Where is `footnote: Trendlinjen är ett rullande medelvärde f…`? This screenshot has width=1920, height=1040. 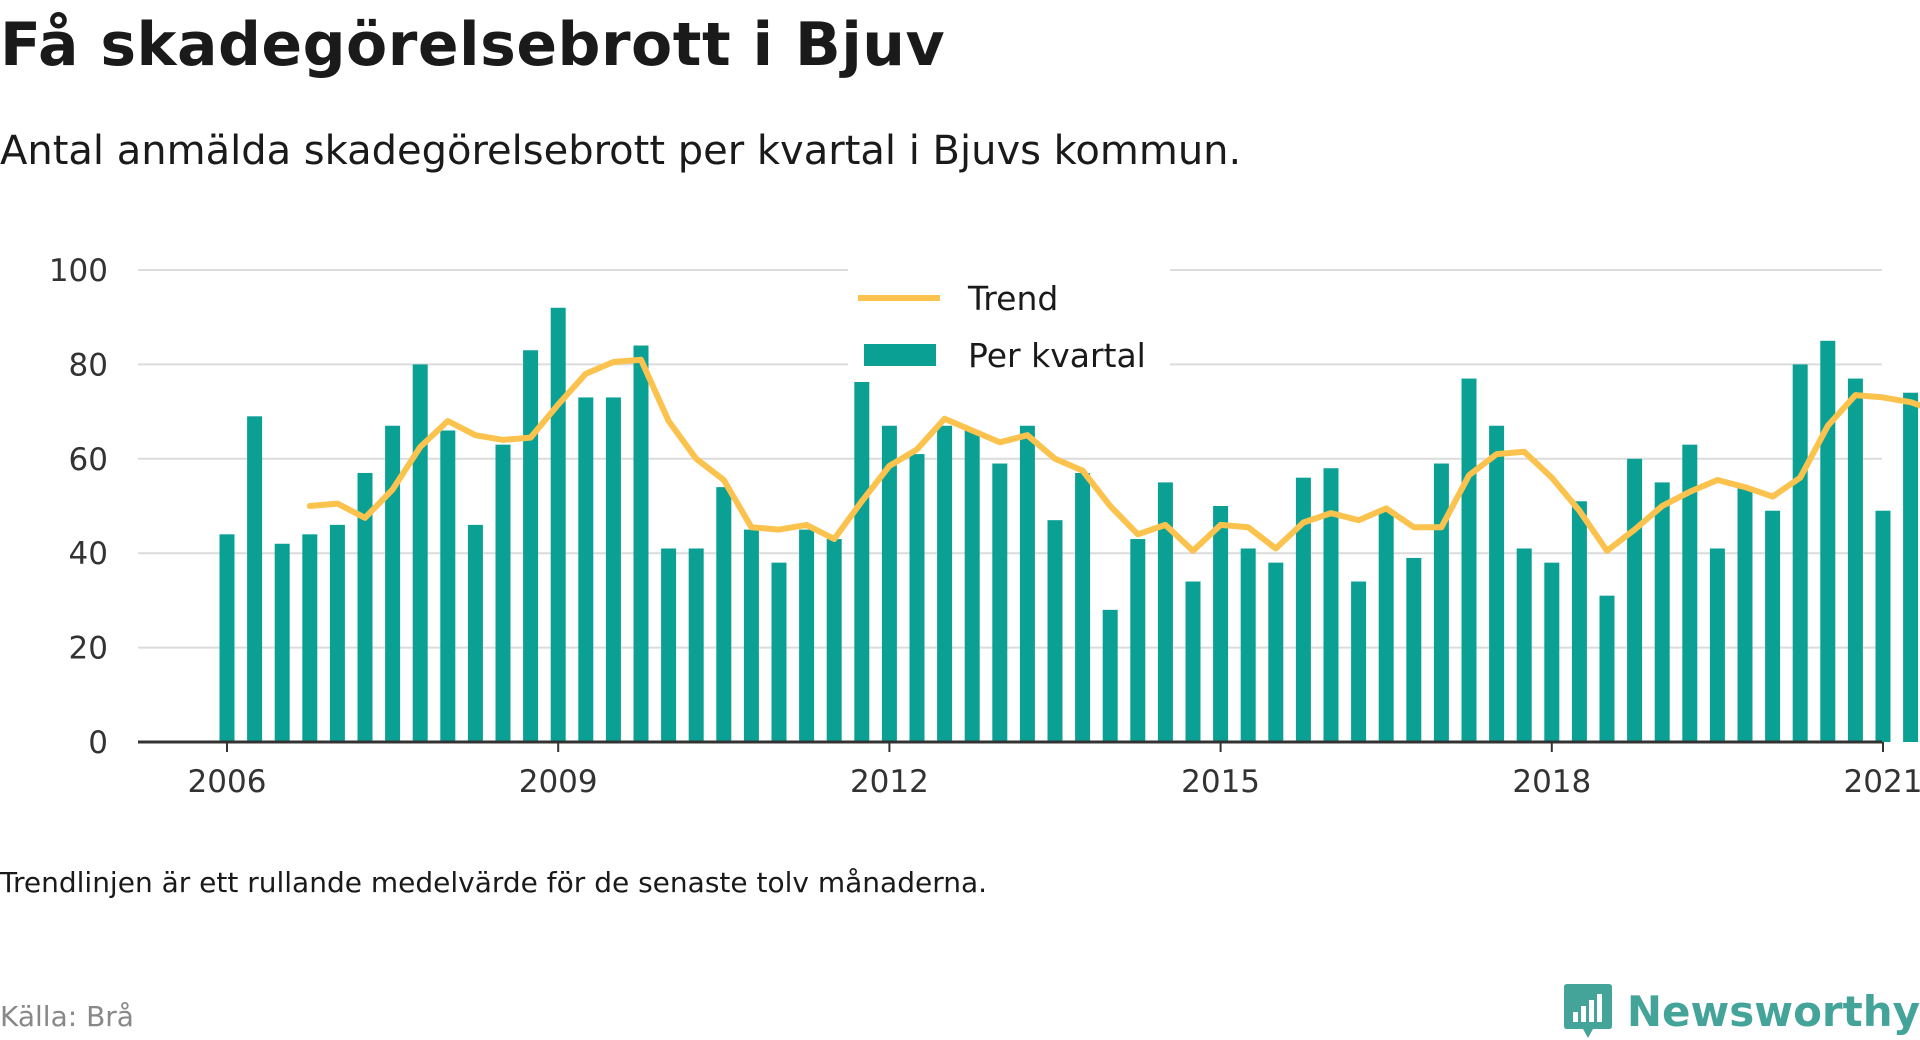 footnote: Trendlinjen är ett rullande medelvärde f… is located at coordinates (494, 882).